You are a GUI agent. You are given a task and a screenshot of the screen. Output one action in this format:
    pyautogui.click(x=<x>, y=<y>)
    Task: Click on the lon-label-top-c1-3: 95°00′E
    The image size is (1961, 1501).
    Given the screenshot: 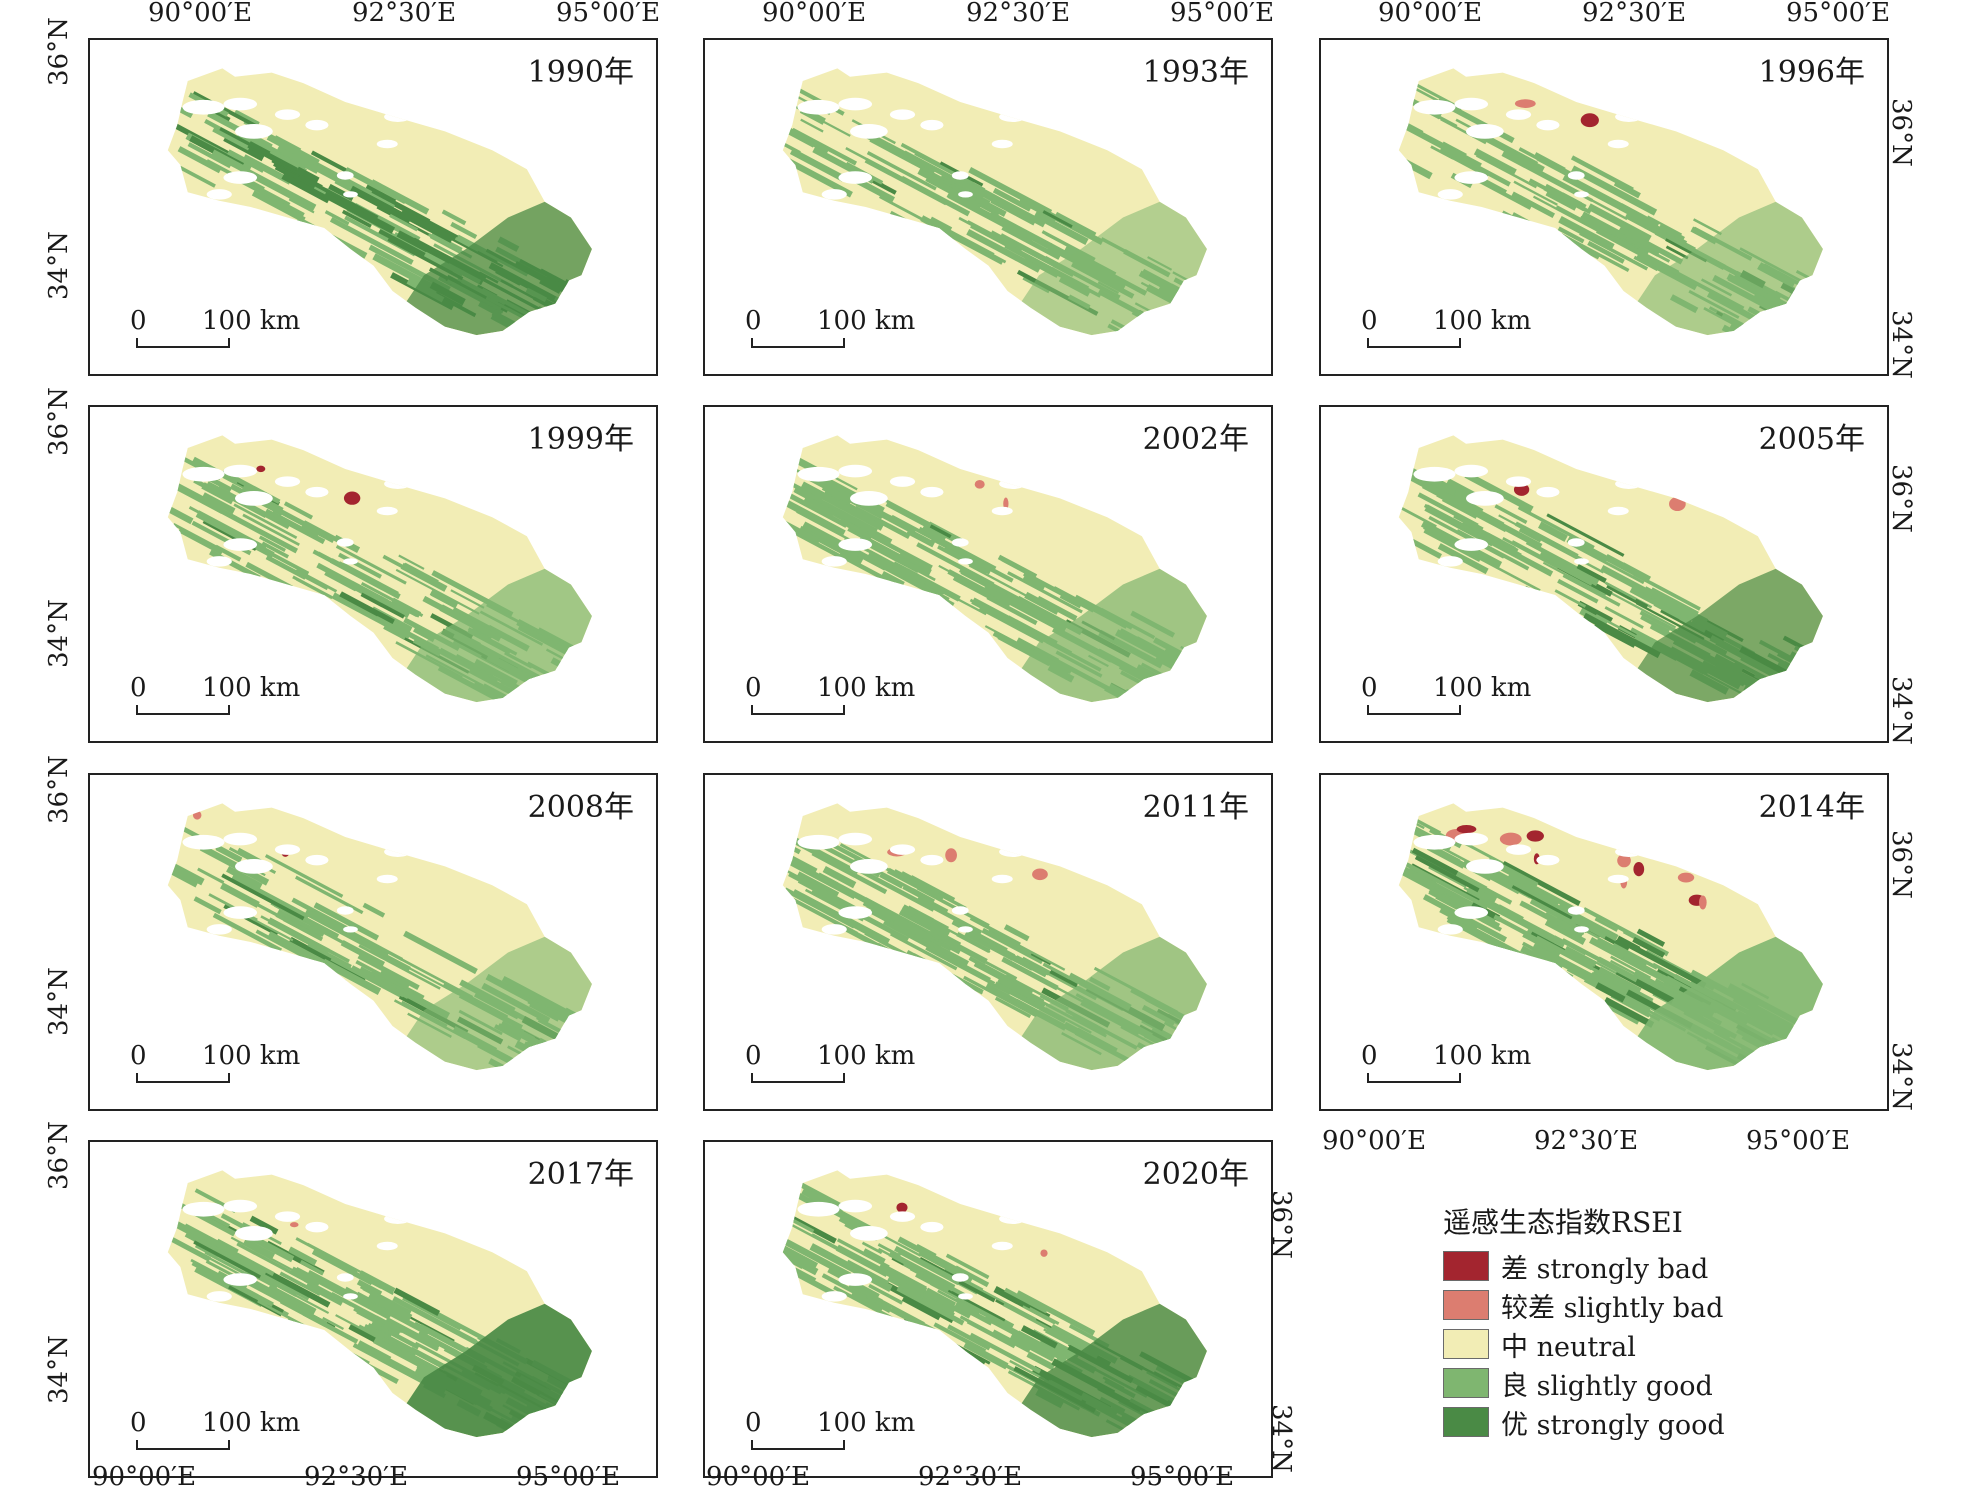 What is the action you would take?
    pyautogui.click(x=608, y=14)
    